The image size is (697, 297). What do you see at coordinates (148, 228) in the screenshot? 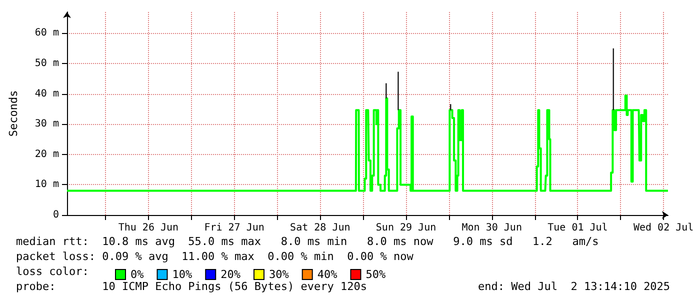
I see `x-tick-label: Thu 26 Jun` at bounding box center [148, 228].